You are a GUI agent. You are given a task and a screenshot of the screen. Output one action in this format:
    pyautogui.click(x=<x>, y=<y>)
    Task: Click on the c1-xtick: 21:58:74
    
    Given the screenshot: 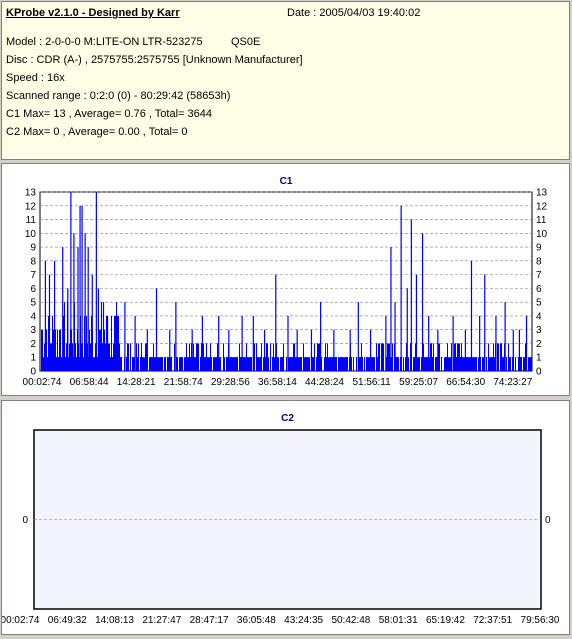 What is the action you would take?
    pyautogui.click(x=183, y=382)
    